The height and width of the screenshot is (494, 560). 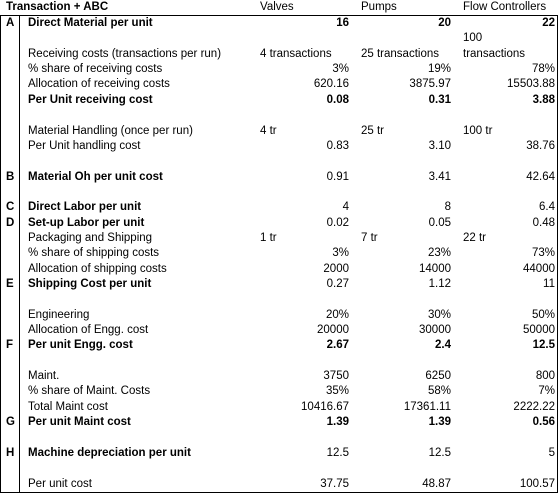 I want to click on table-row: Packaging and Shipping 1 tr 7 tr 22 tr, so click(x=279, y=238).